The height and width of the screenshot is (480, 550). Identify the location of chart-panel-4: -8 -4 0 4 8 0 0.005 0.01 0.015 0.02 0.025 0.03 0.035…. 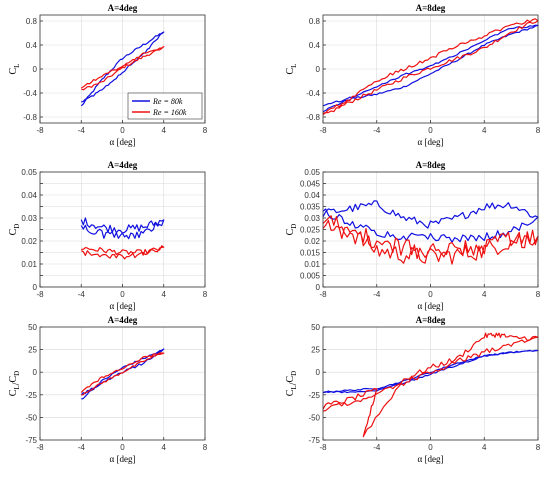
(413, 235).